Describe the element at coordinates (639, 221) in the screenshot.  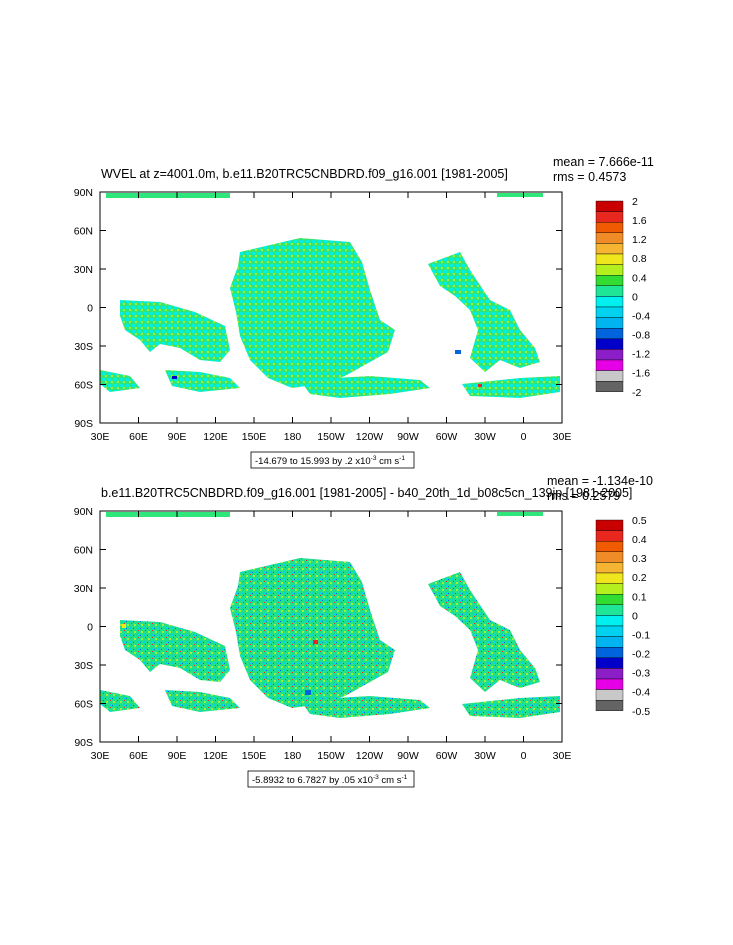
I see `colorbar-label: 1.6` at that location.